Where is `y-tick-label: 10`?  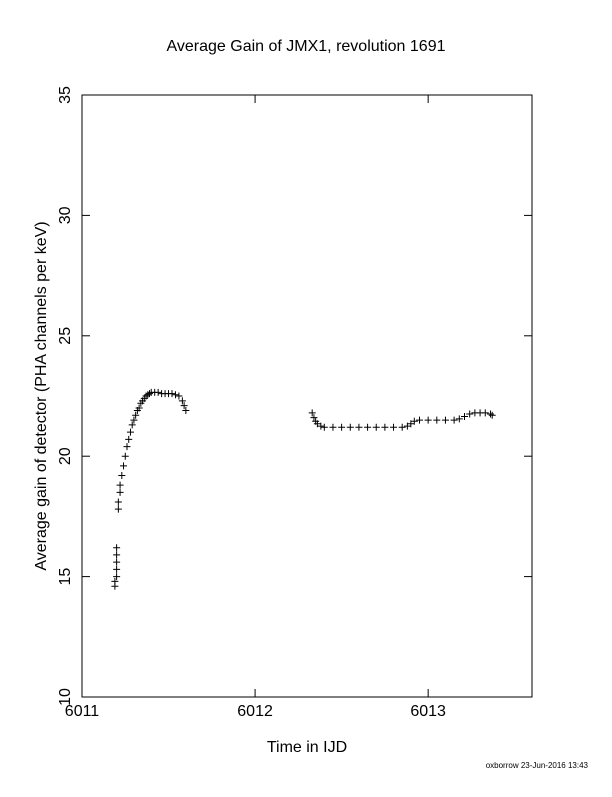
y-tick-label: 10 is located at coordinates (65, 697).